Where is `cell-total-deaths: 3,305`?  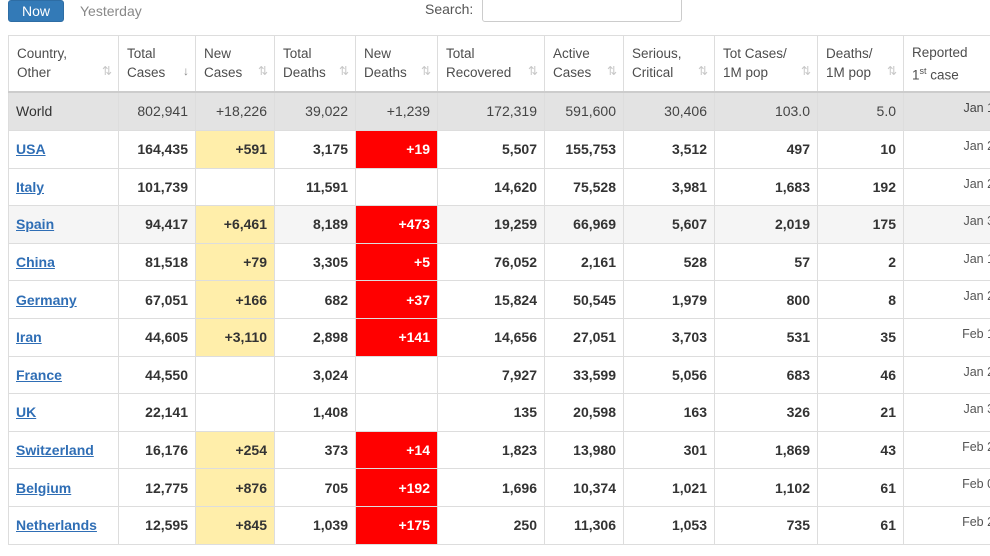 cell-total-deaths: 3,305 is located at coordinates (315, 262).